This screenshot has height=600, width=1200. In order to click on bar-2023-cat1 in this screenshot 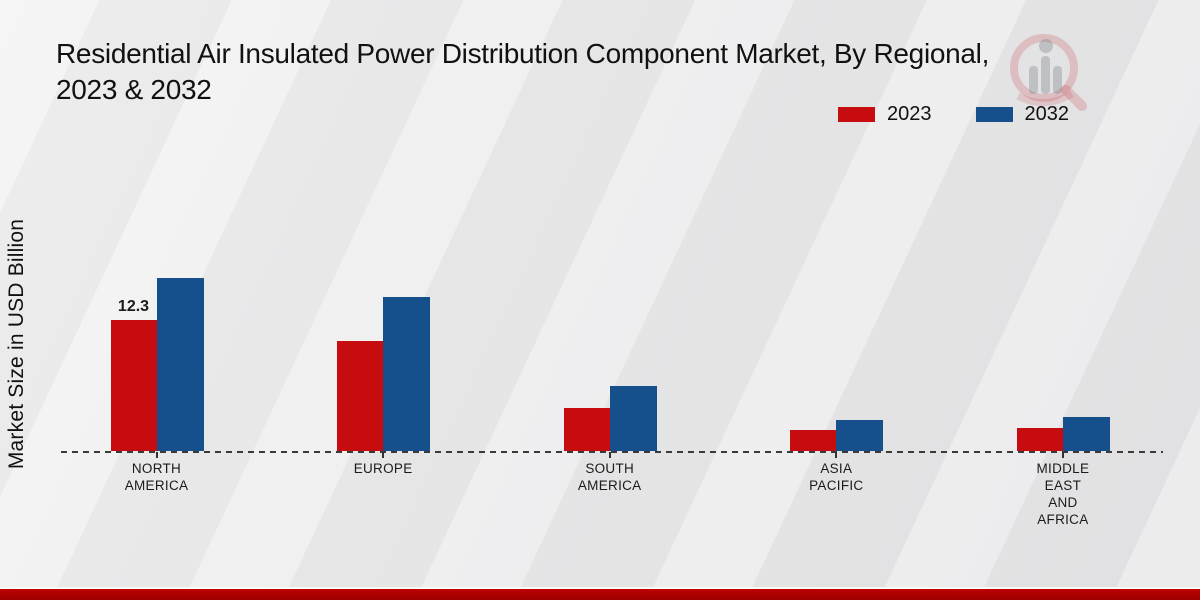, I will do `click(360, 396)`.